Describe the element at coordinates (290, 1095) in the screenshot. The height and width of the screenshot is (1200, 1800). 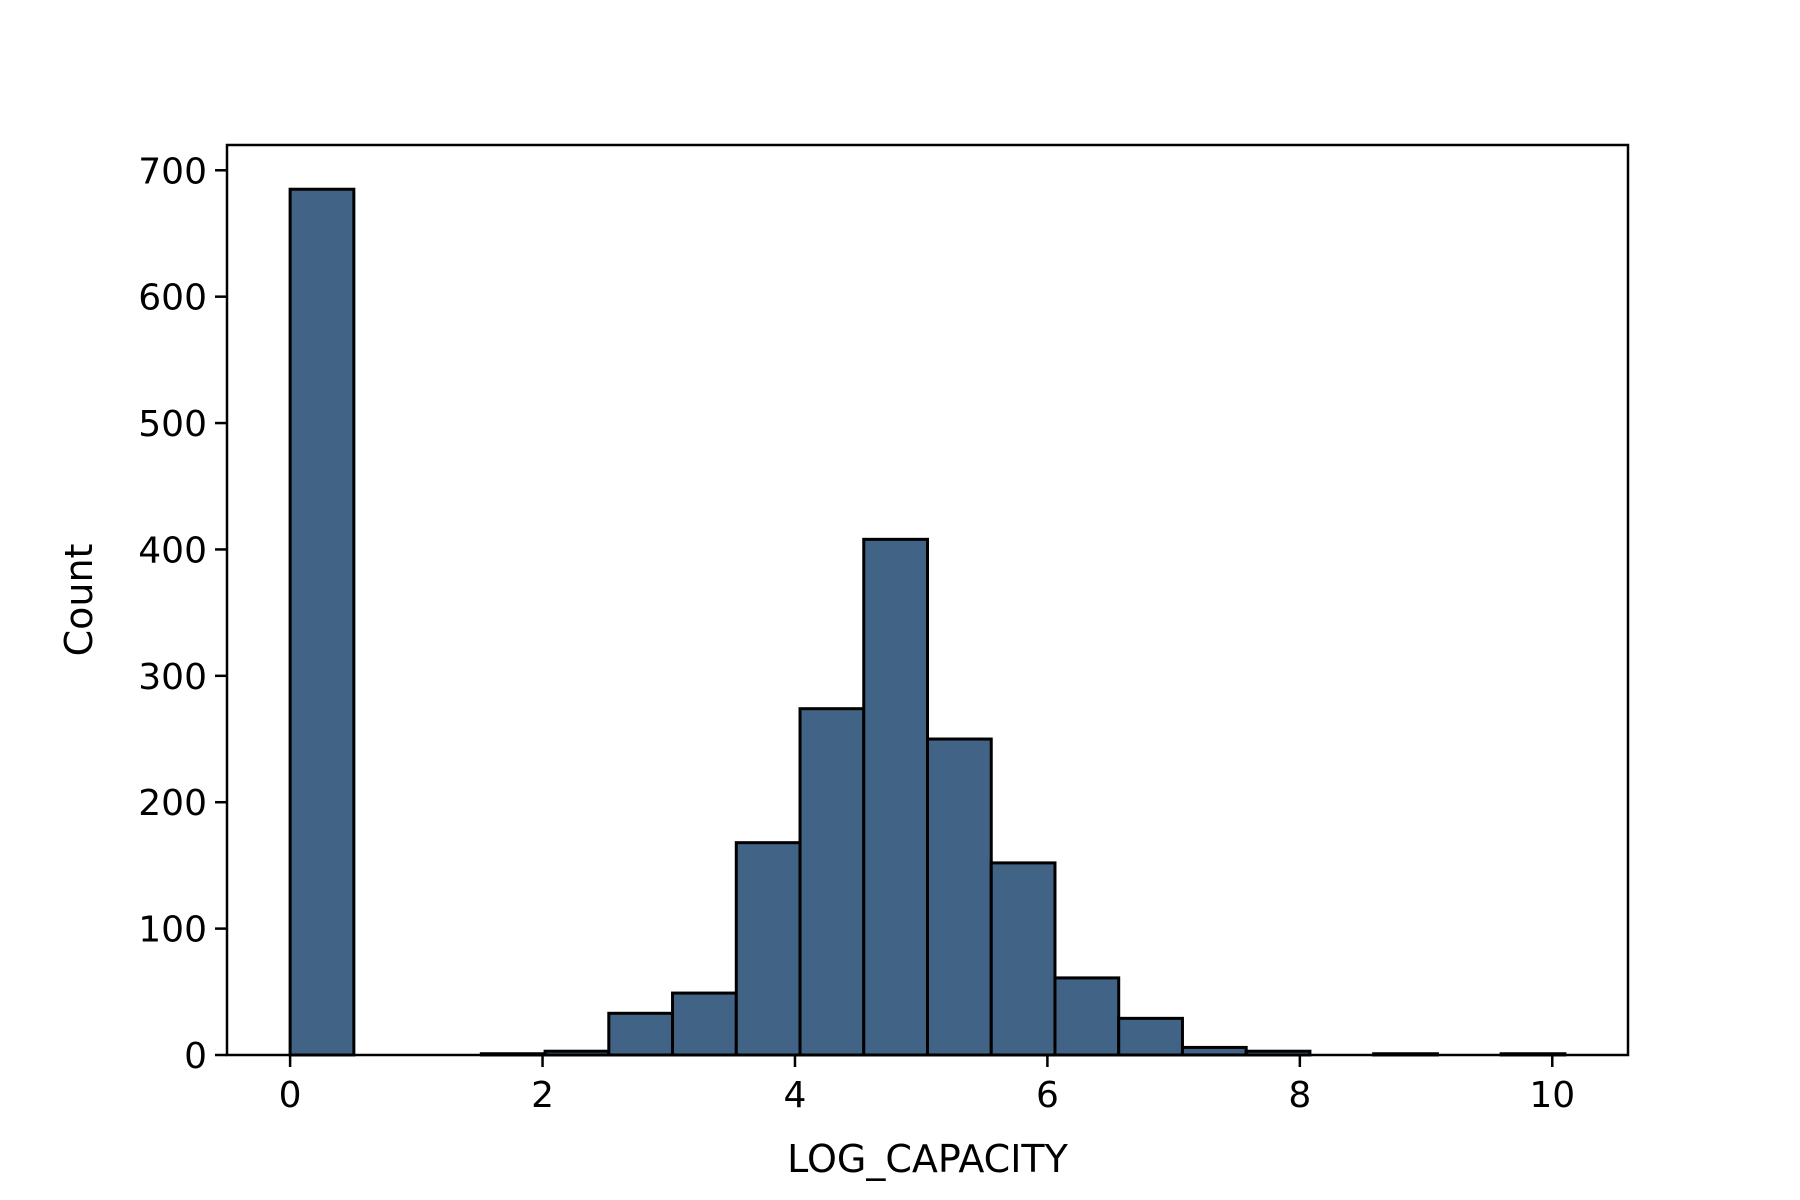
I see `x-tick-label: 0` at that location.